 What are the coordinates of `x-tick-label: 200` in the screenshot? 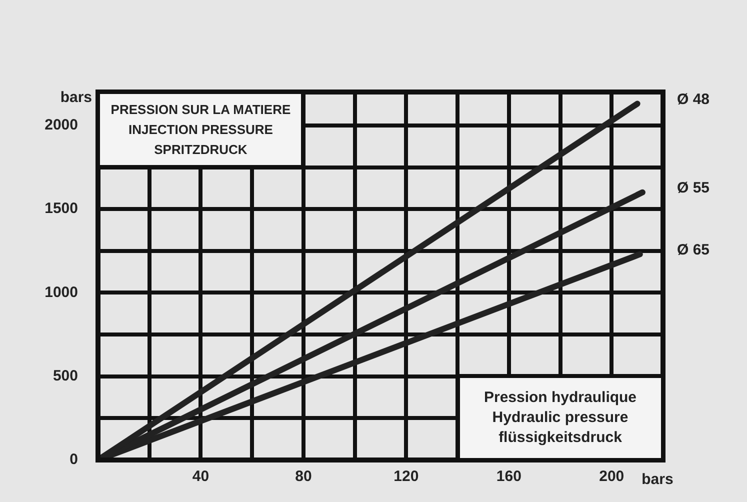 It's located at (611, 477).